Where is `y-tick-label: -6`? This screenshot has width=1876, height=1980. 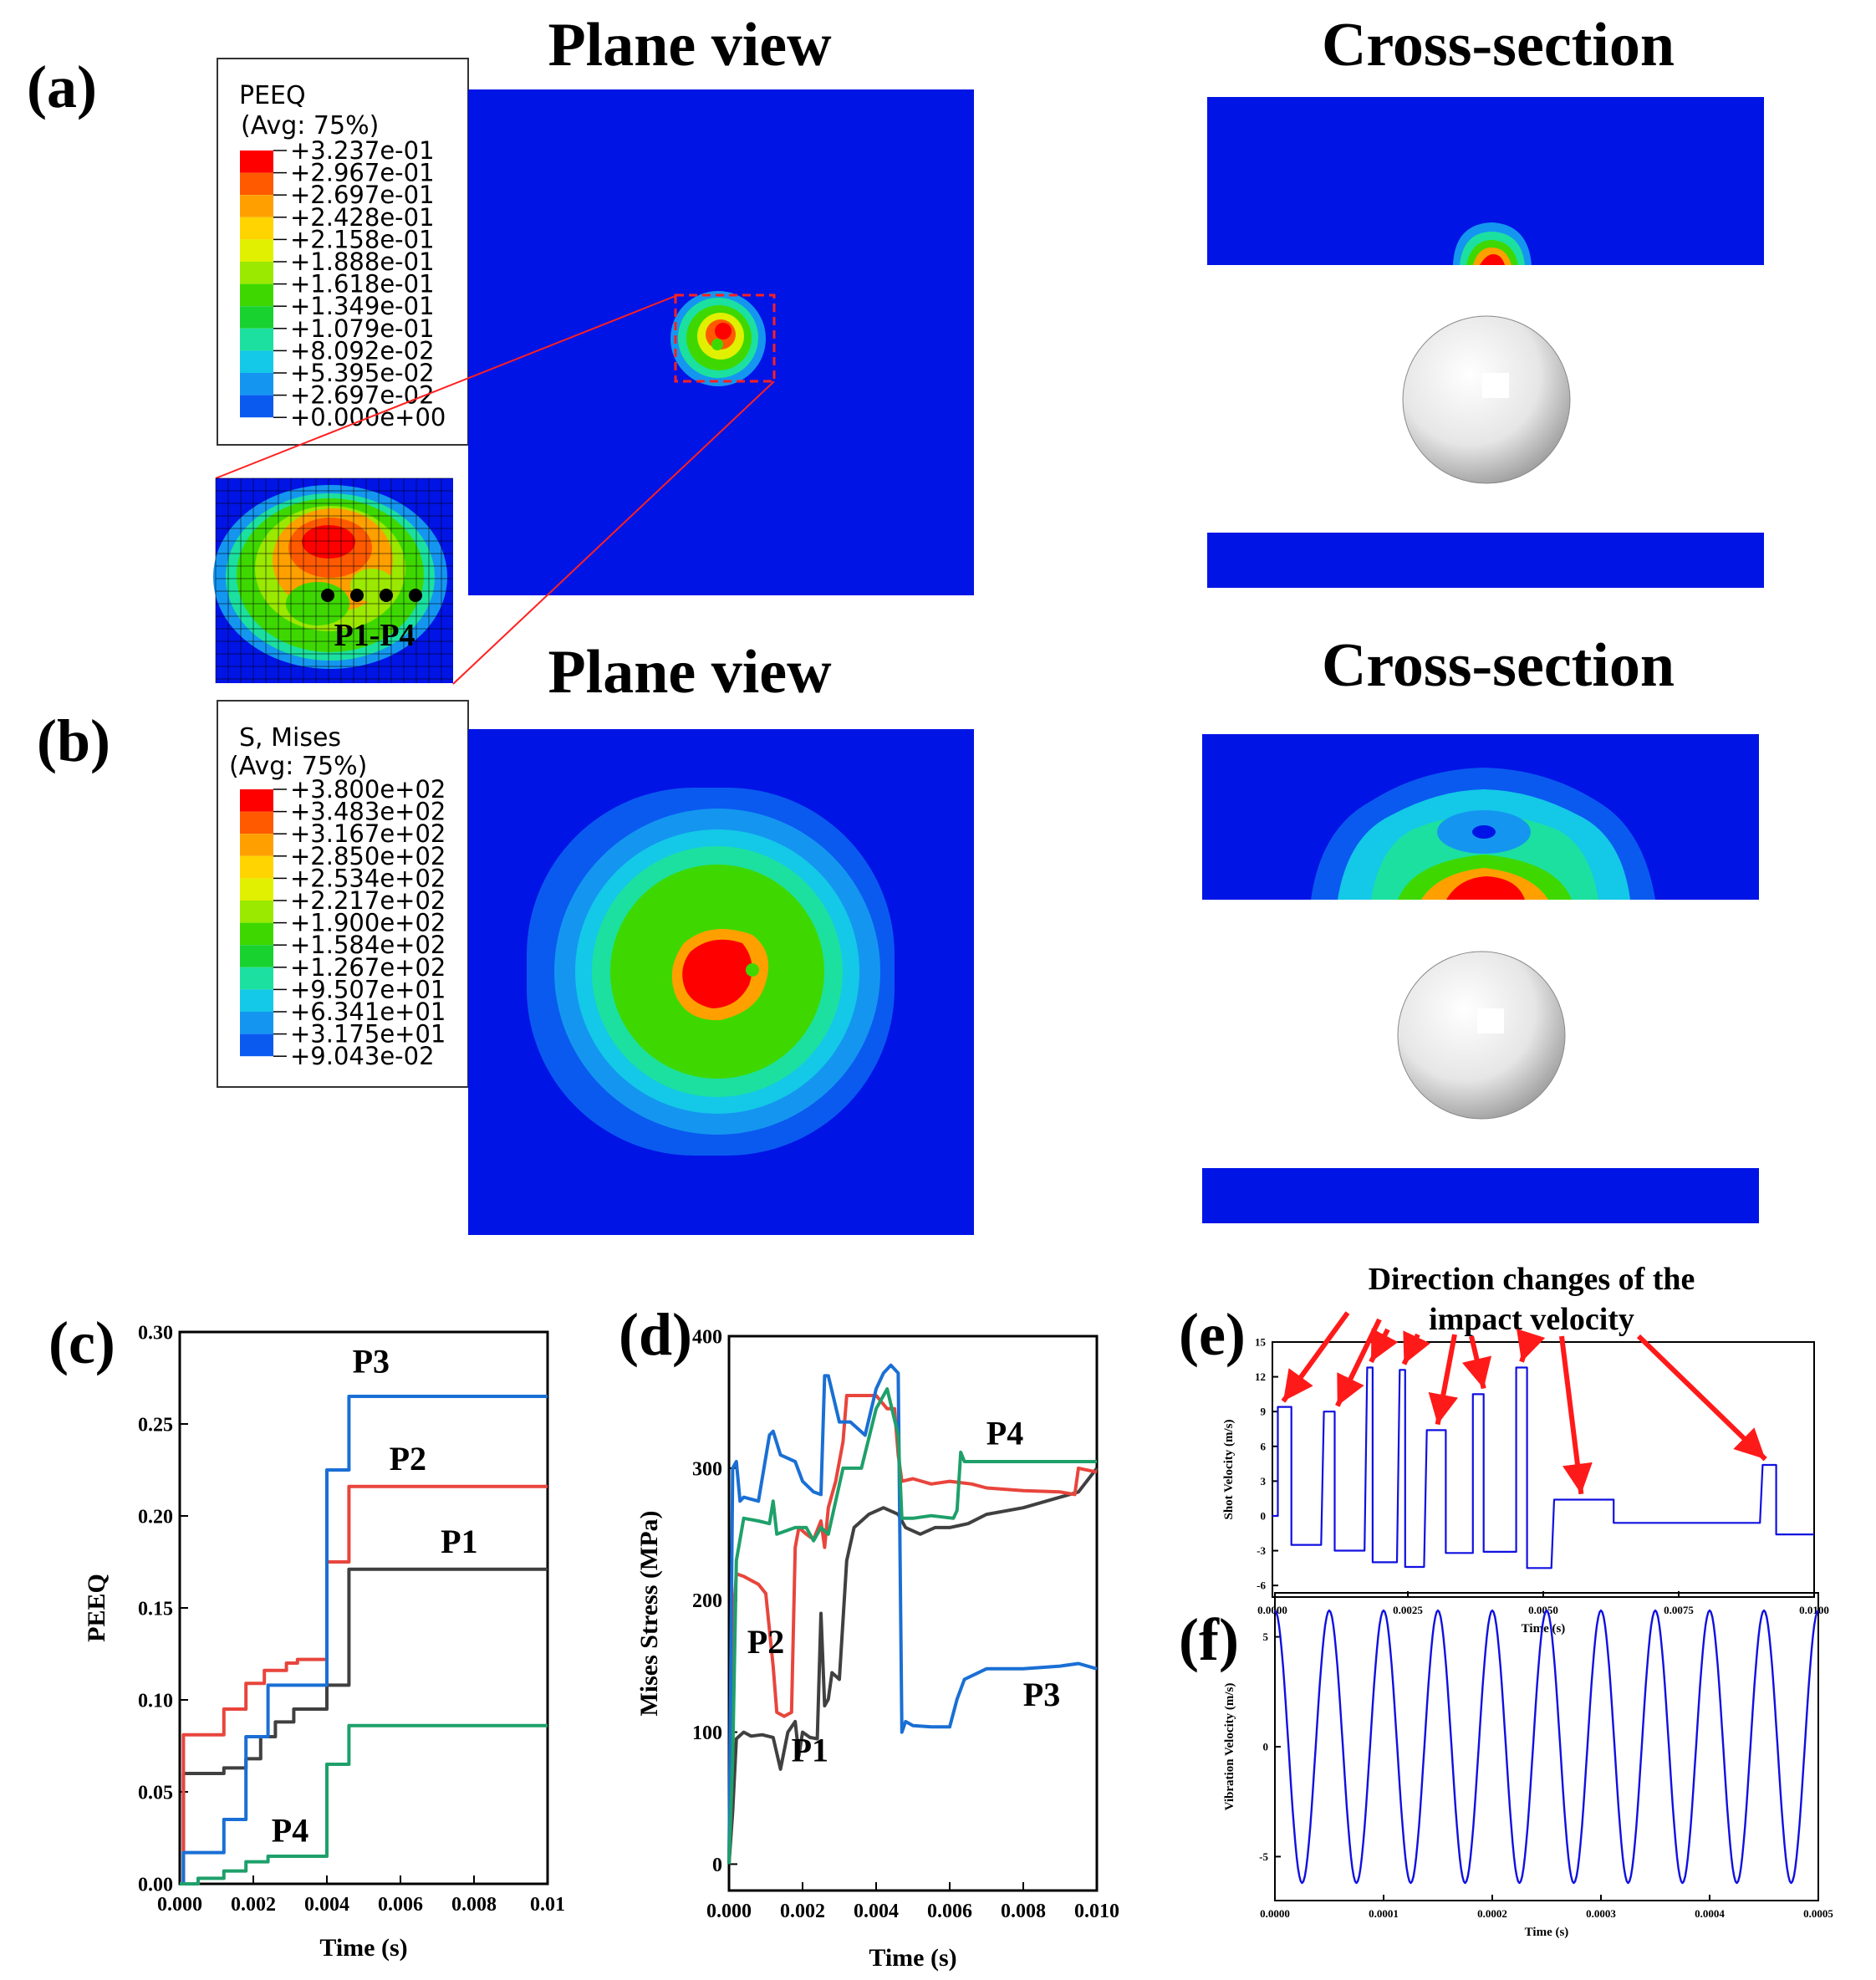 y-tick-label: -6 is located at coordinates (1261, 1585).